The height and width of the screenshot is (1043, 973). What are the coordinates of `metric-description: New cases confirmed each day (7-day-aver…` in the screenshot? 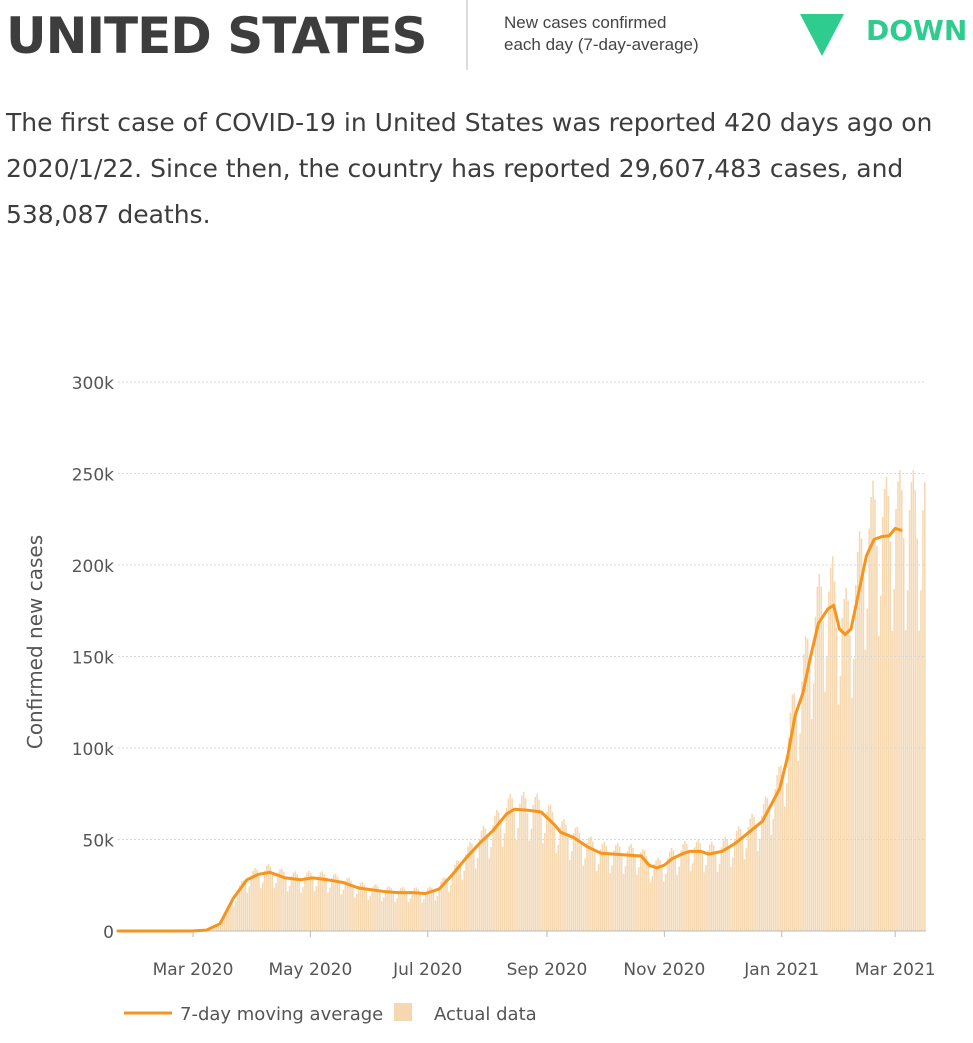 It's located at (601, 34).